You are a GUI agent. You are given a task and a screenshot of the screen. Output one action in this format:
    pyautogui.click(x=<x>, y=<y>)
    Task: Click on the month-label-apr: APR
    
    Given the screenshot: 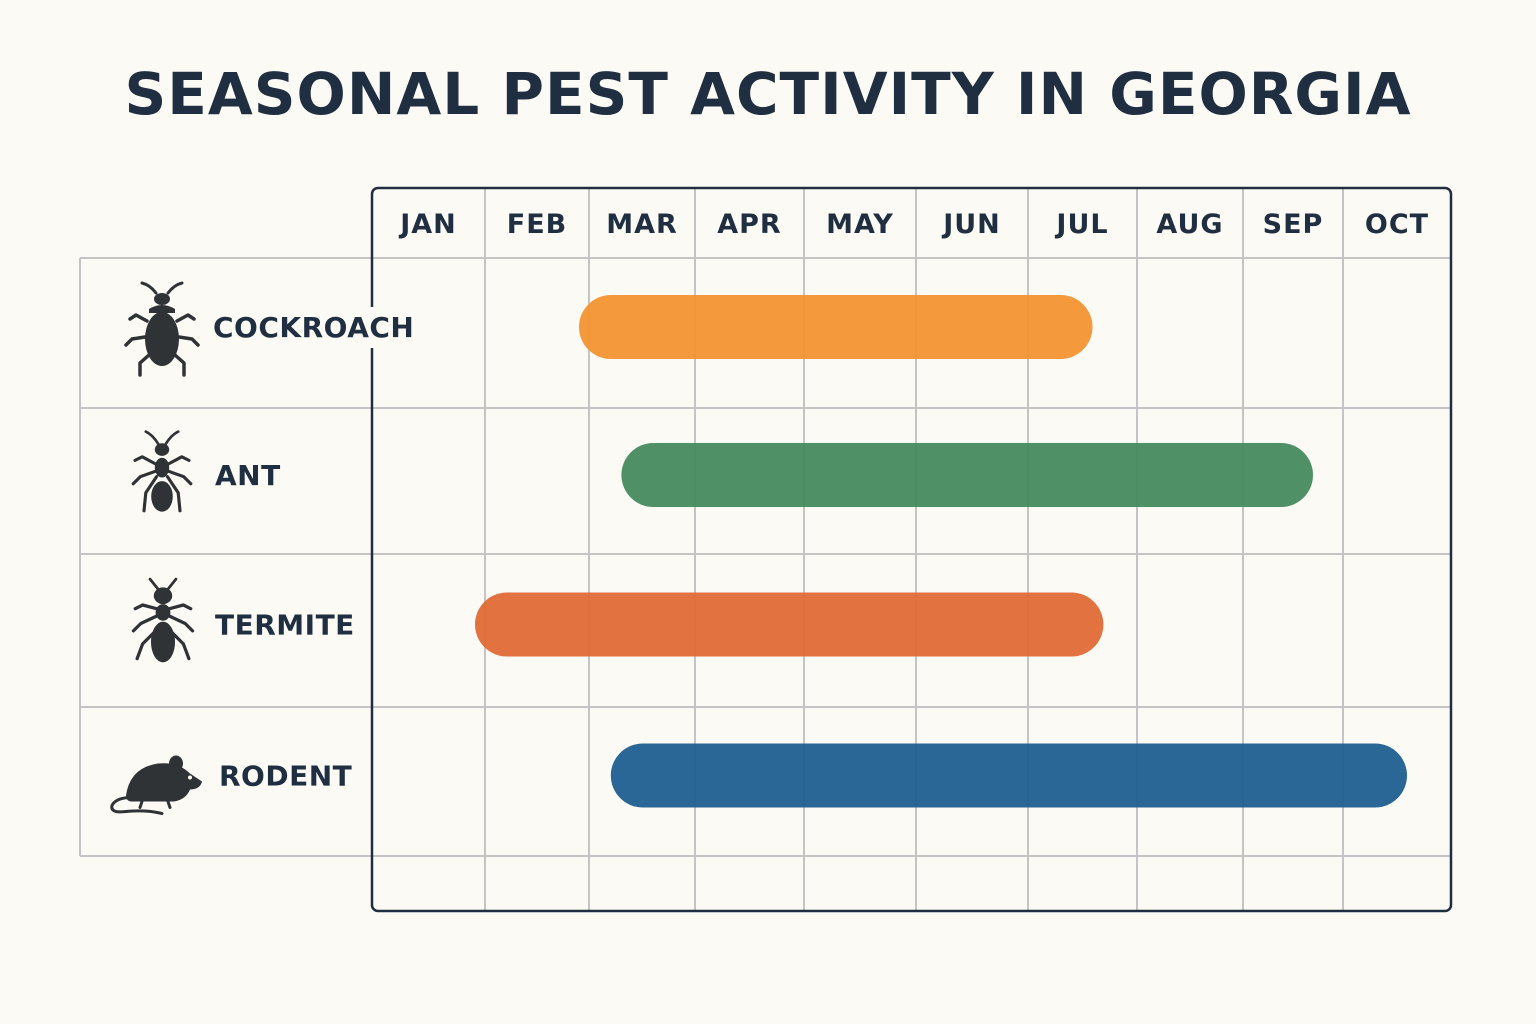 What is the action you would take?
    pyautogui.click(x=749, y=224)
    